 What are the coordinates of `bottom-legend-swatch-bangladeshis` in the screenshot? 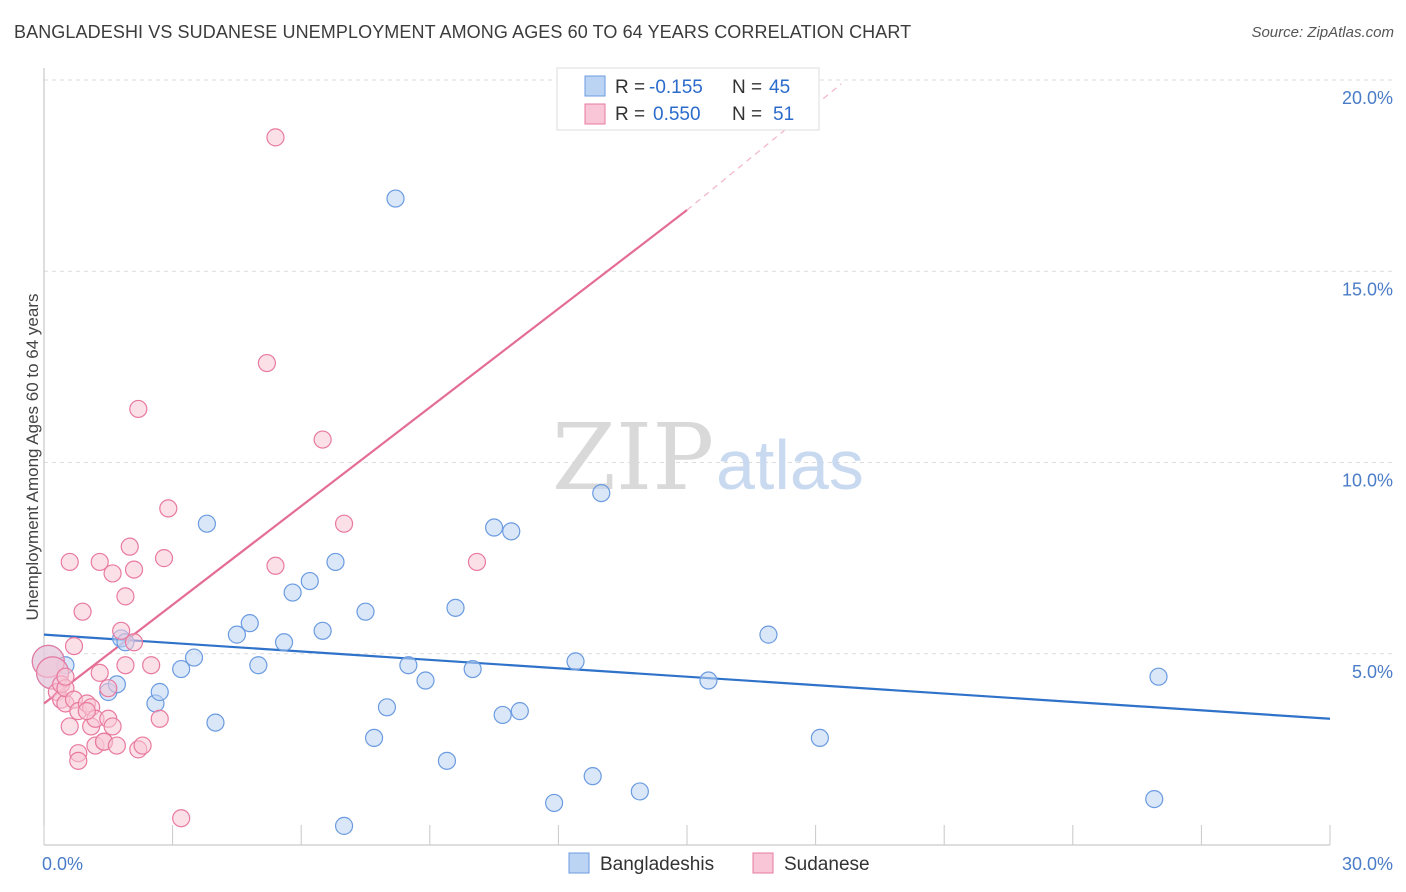 It's located at (579, 863).